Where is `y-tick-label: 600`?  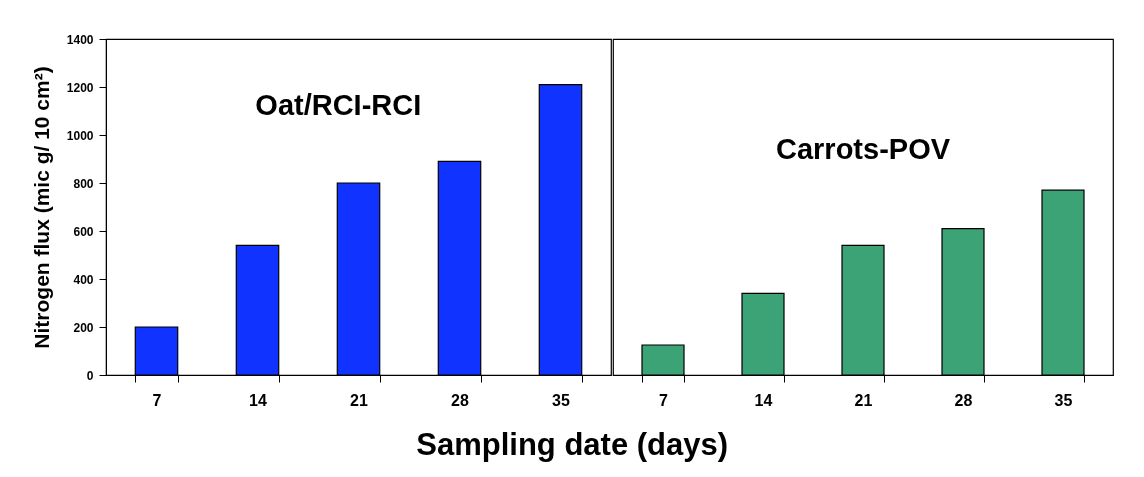
y-tick-label: 600 is located at coordinates (83, 231).